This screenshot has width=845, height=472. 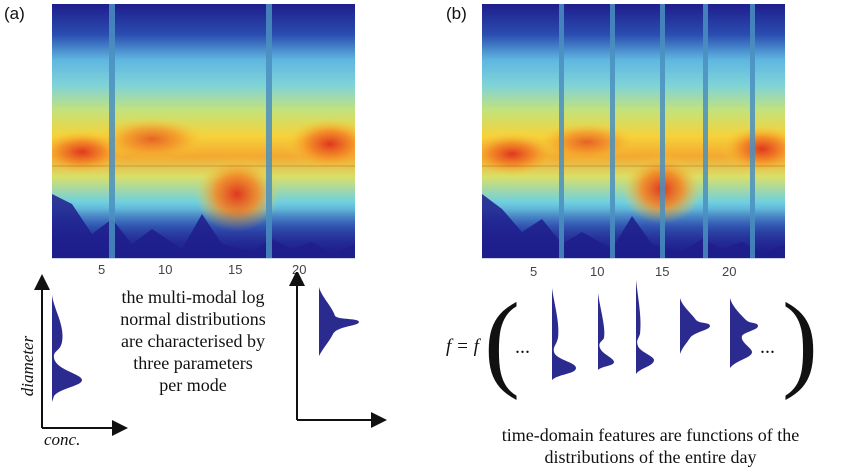 What do you see at coordinates (193, 385) in the screenshot?
I see `panel-a-caption-line-5: per mode` at bounding box center [193, 385].